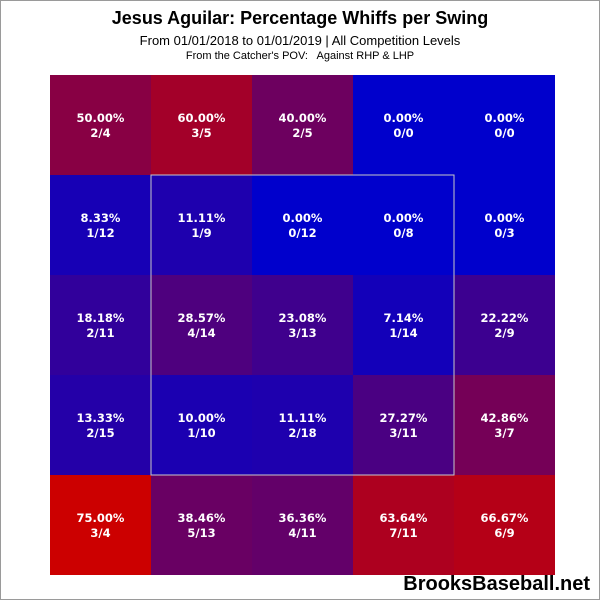  Describe the element at coordinates (201, 233) in the screenshot. I see `zone-cell-fraction: 1/9` at that location.